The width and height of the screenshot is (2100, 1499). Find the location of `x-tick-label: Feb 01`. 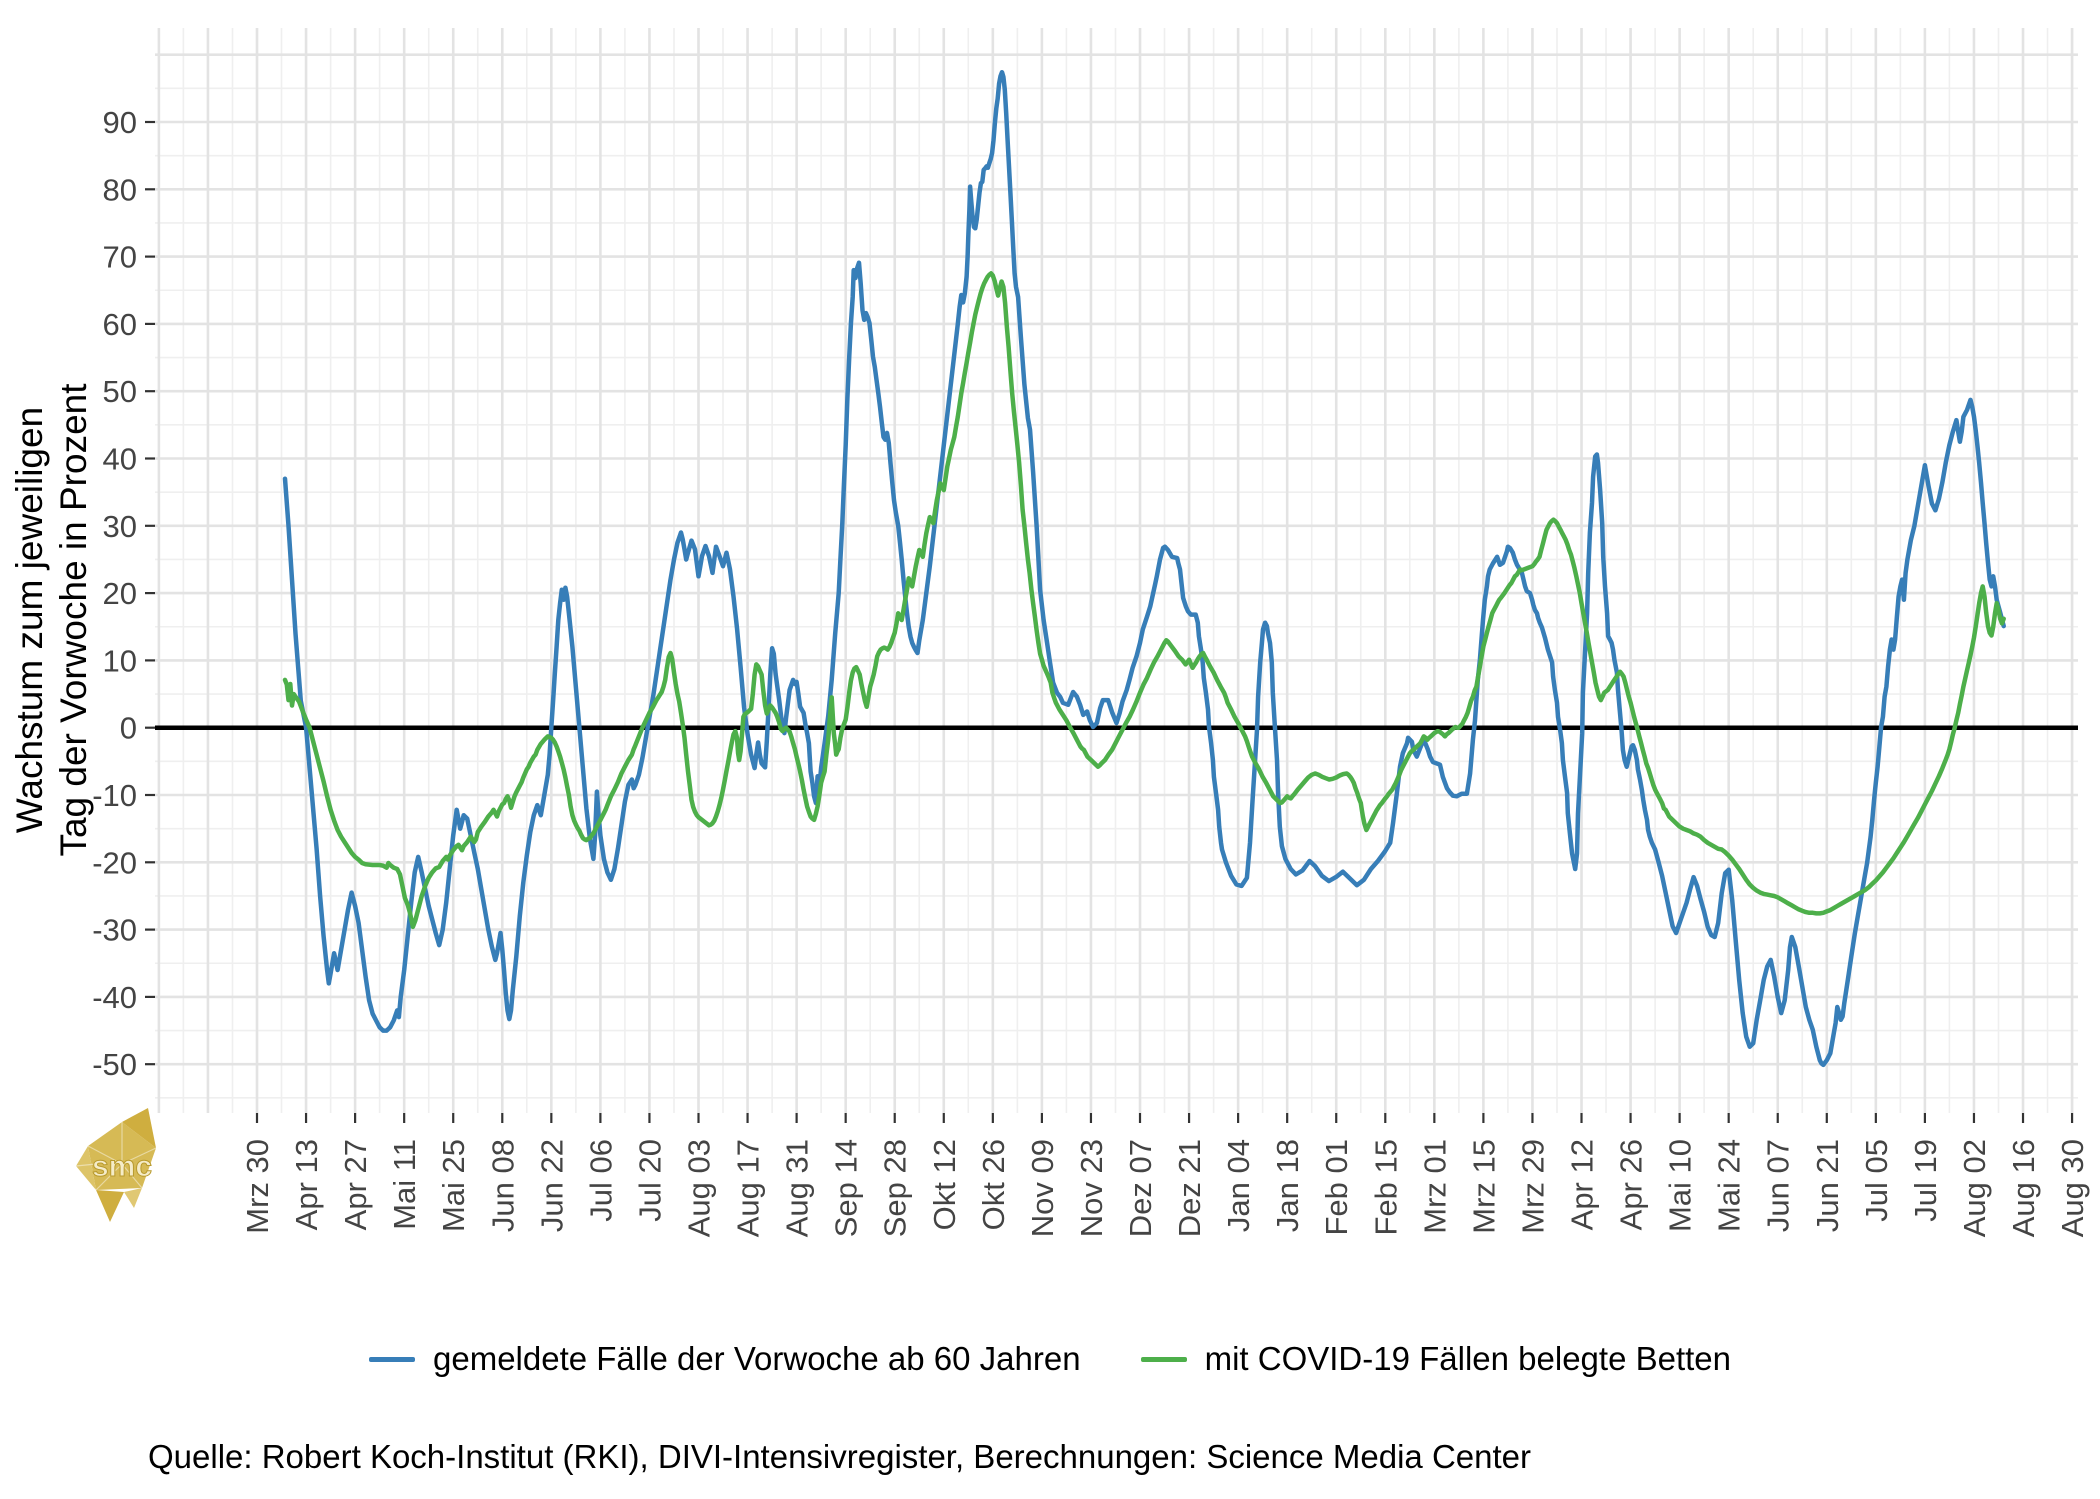

x-tick-label: Feb 01 is located at coordinates (1336, 1187).